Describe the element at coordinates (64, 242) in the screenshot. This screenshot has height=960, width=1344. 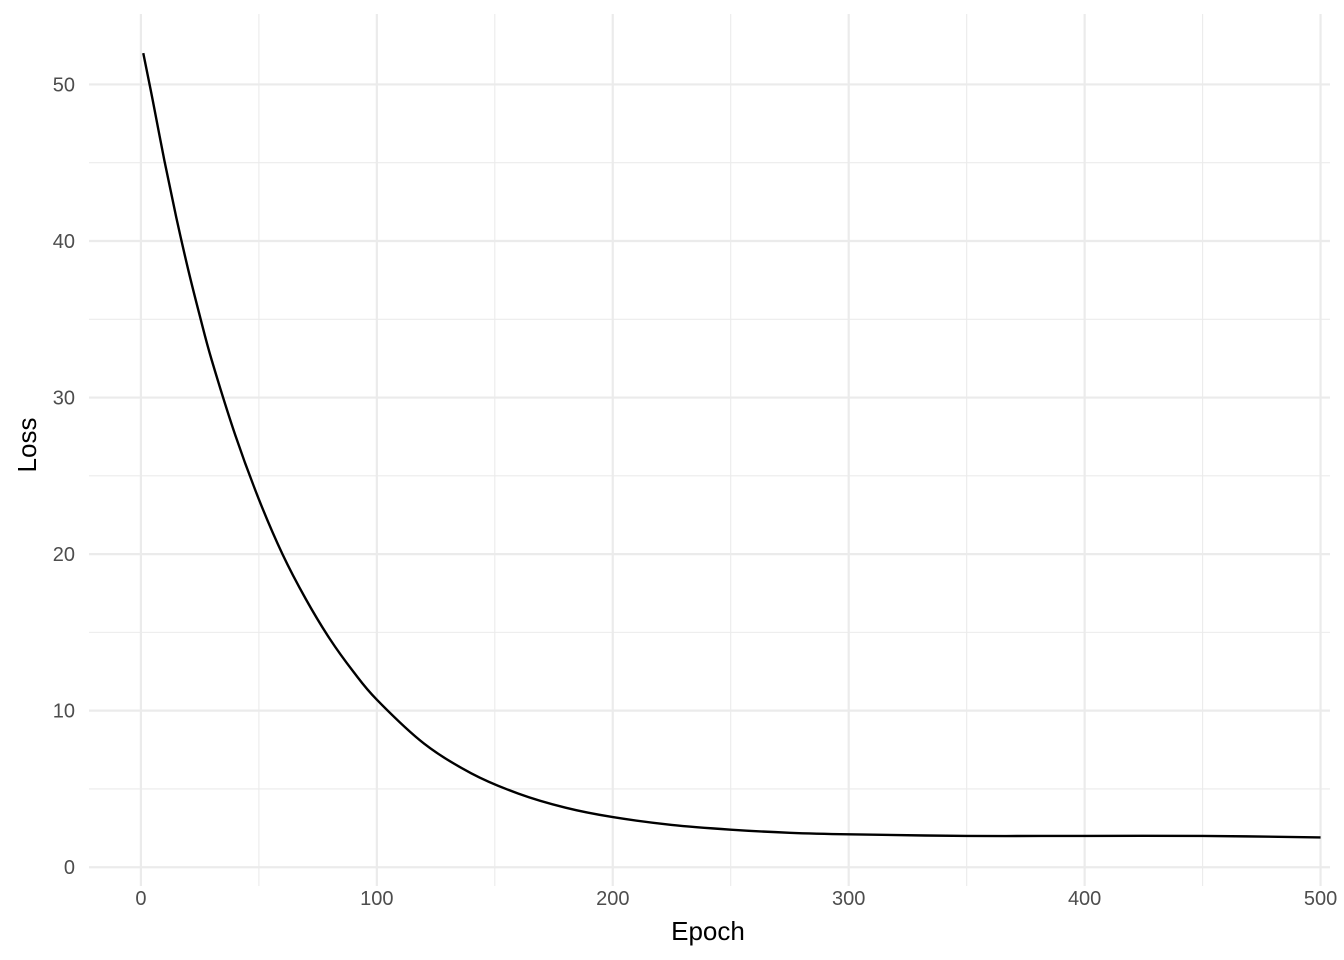
I see `y-tick-label: 40` at that location.